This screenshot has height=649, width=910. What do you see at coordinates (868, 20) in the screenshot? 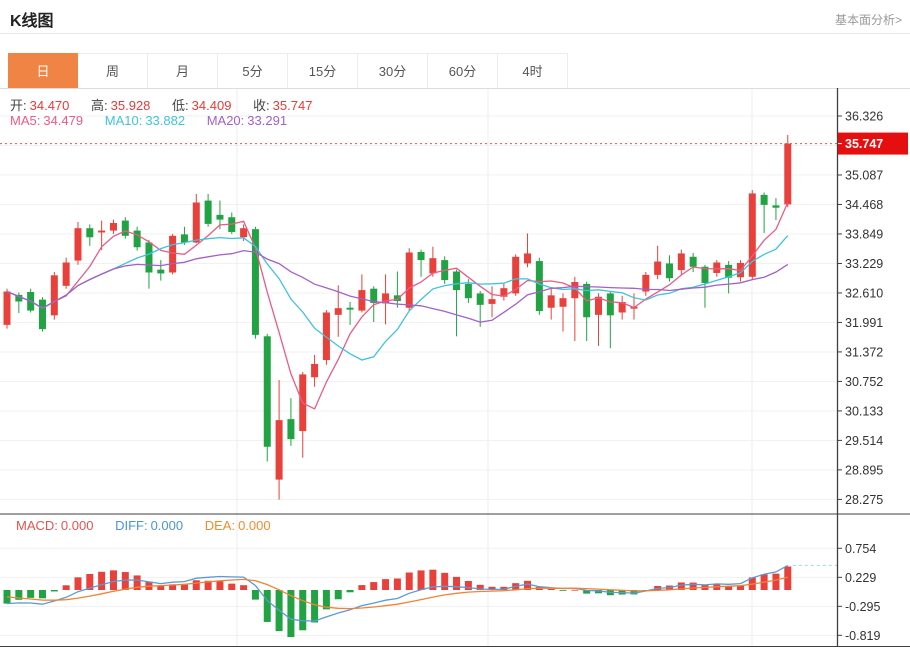
I see `fundamental-analysis-link: 基本面分析>` at bounding box center [868, 20].